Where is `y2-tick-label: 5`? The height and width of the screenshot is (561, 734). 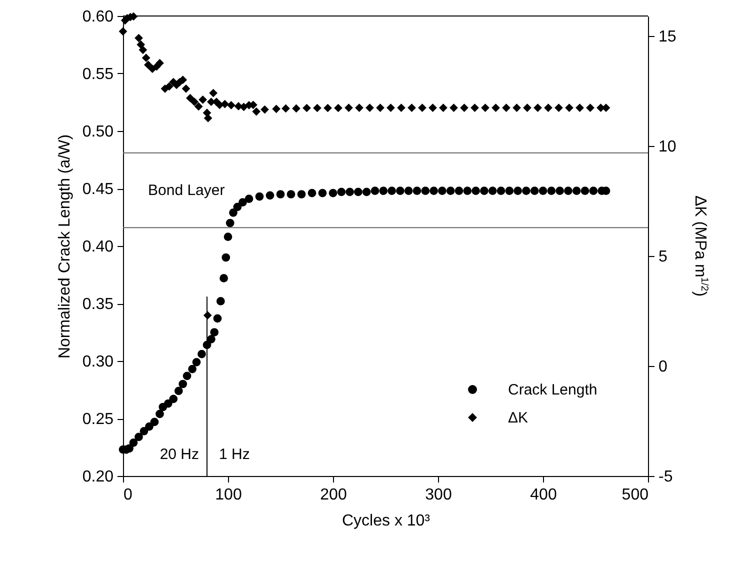
y2-tick-label: 5 is located at coordinates (663, 257).